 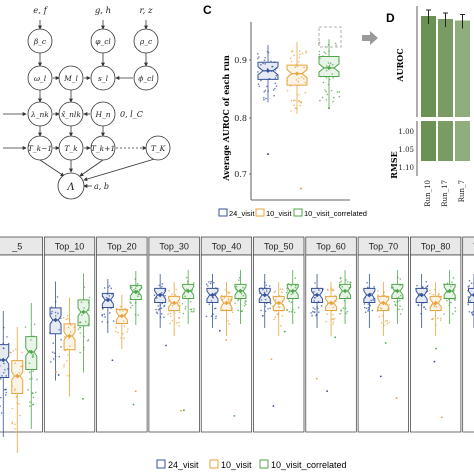 What do you see at coordinates (99, 114) in the screenshot?
I see `diagram-node-circles` at bounding box center [99, 114].